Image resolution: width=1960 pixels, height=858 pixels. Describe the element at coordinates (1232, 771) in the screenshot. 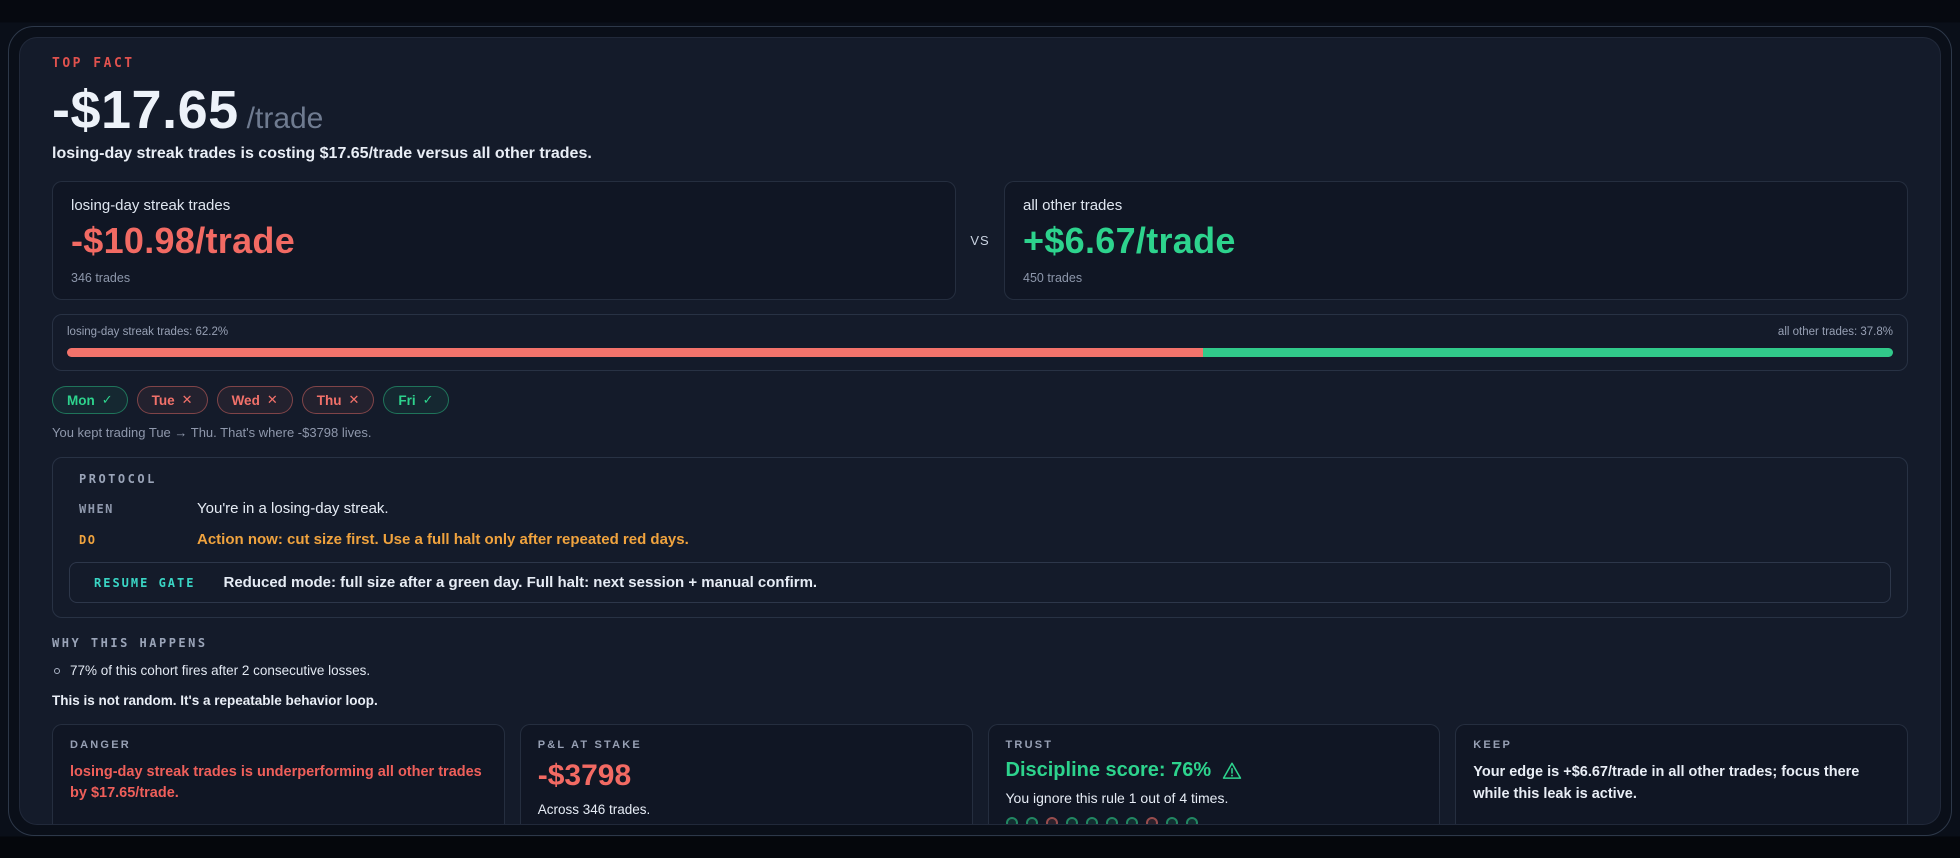

I see `warning-icon` at that location.